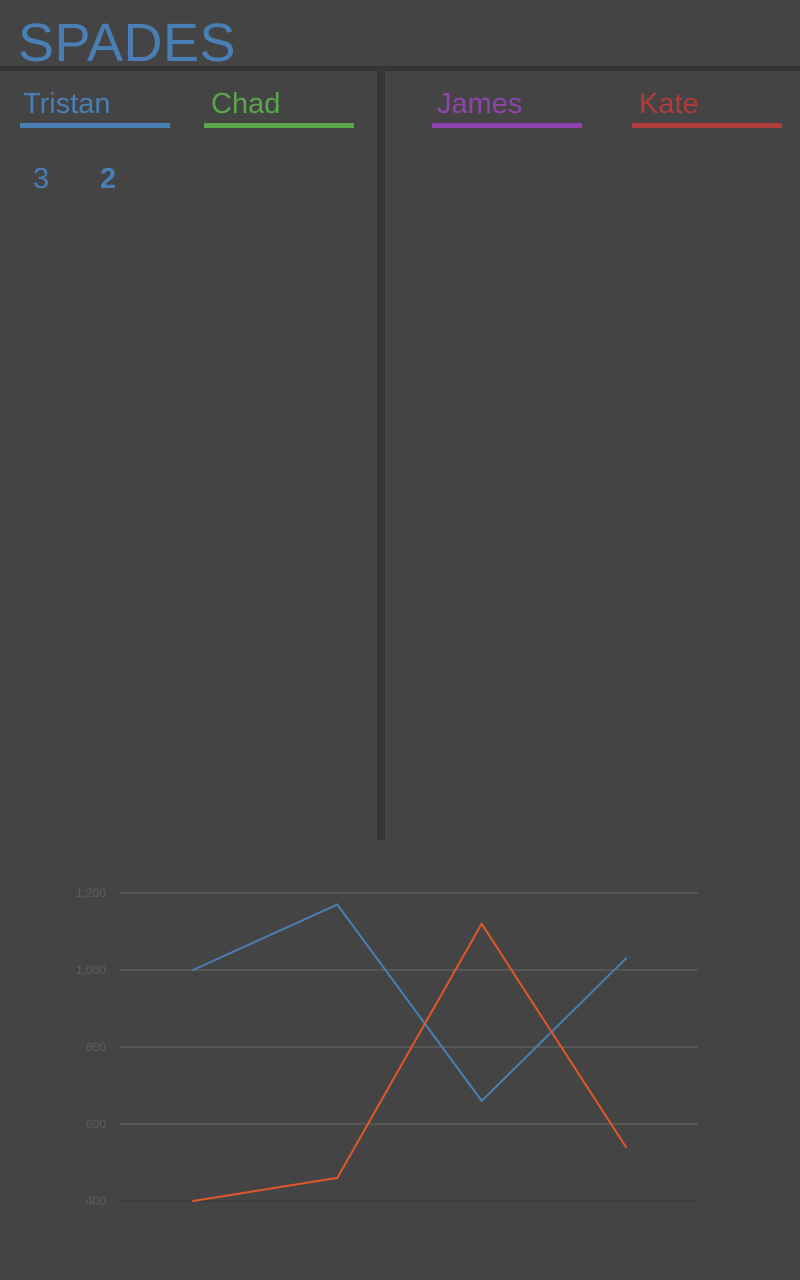 The width and height of the screenshot is (800, 1280). I want to click on y-tick-label: 800, so click(96, 1047).